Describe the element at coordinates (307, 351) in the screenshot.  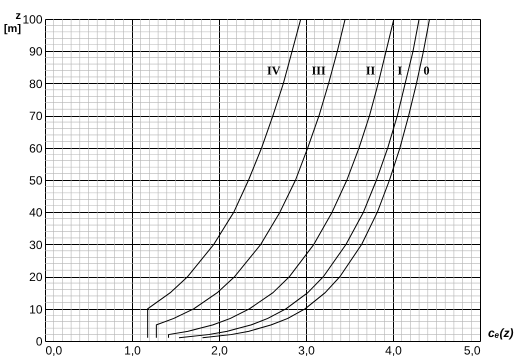
I see `x-tick-label: 3,0` at that location.